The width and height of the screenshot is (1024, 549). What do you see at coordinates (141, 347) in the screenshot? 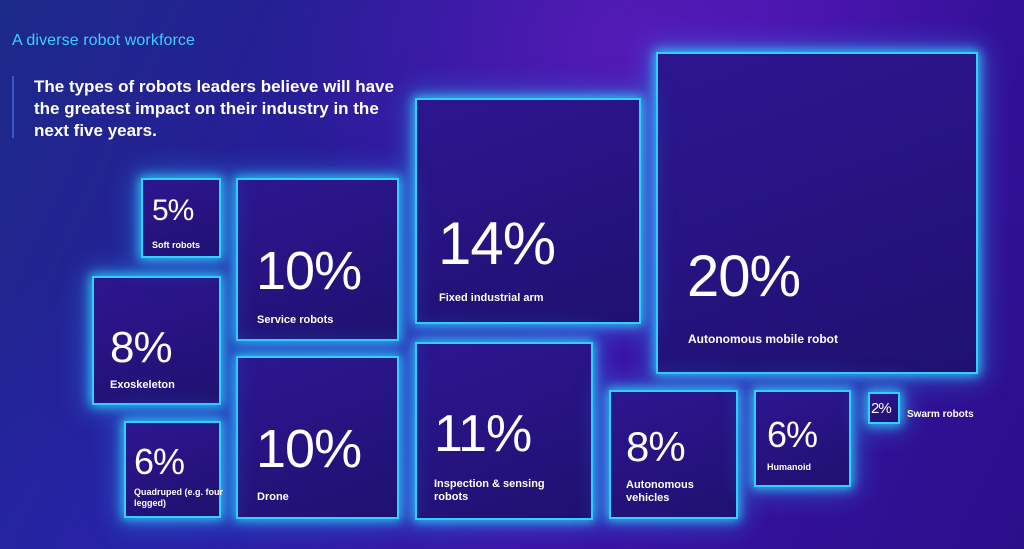
I see `value-label-exo: 8%` at bounding box center [141, 347].